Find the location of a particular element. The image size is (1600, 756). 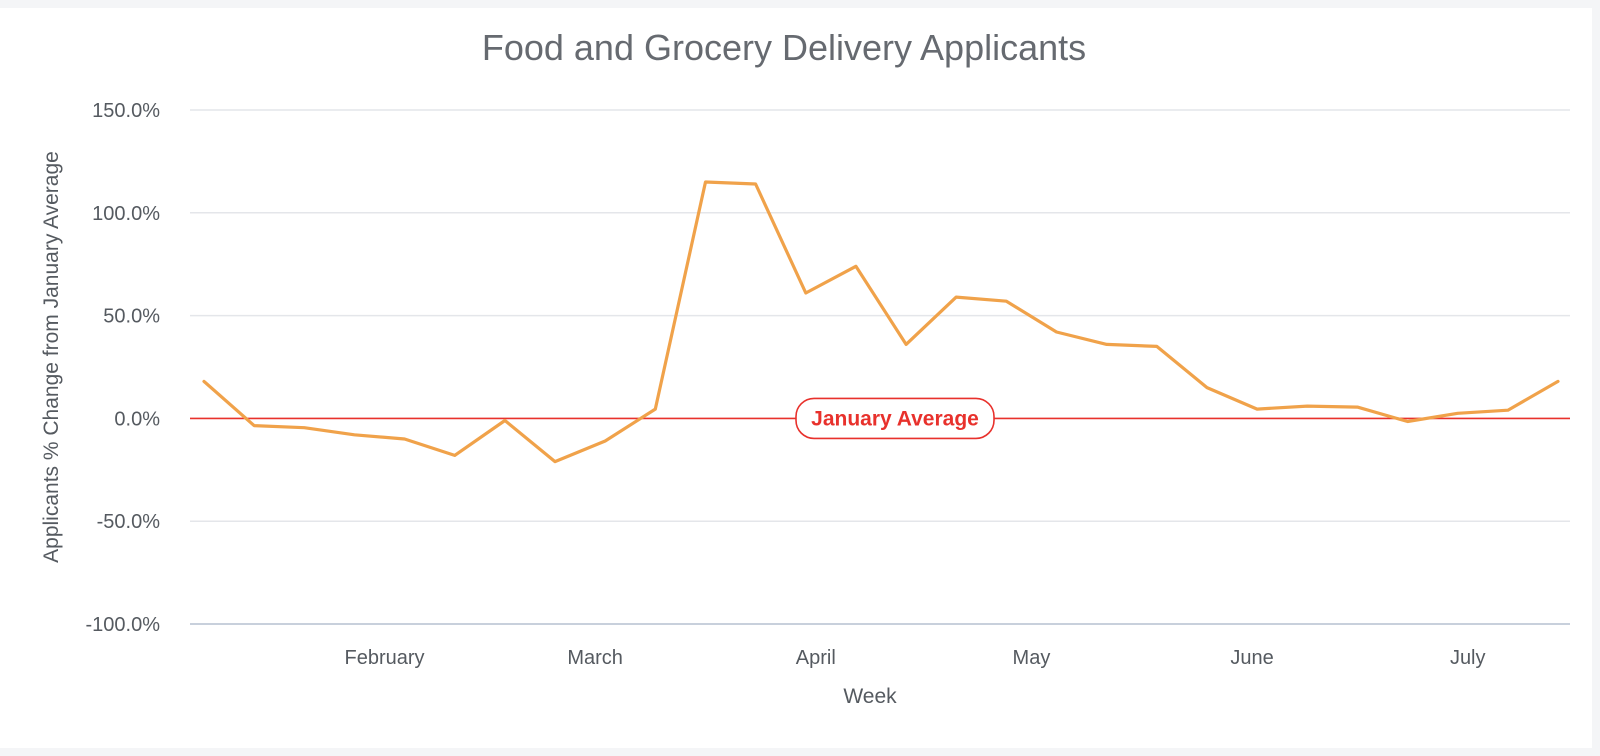

y-tick-label: 150.0% is located at coordinates (126, 111).